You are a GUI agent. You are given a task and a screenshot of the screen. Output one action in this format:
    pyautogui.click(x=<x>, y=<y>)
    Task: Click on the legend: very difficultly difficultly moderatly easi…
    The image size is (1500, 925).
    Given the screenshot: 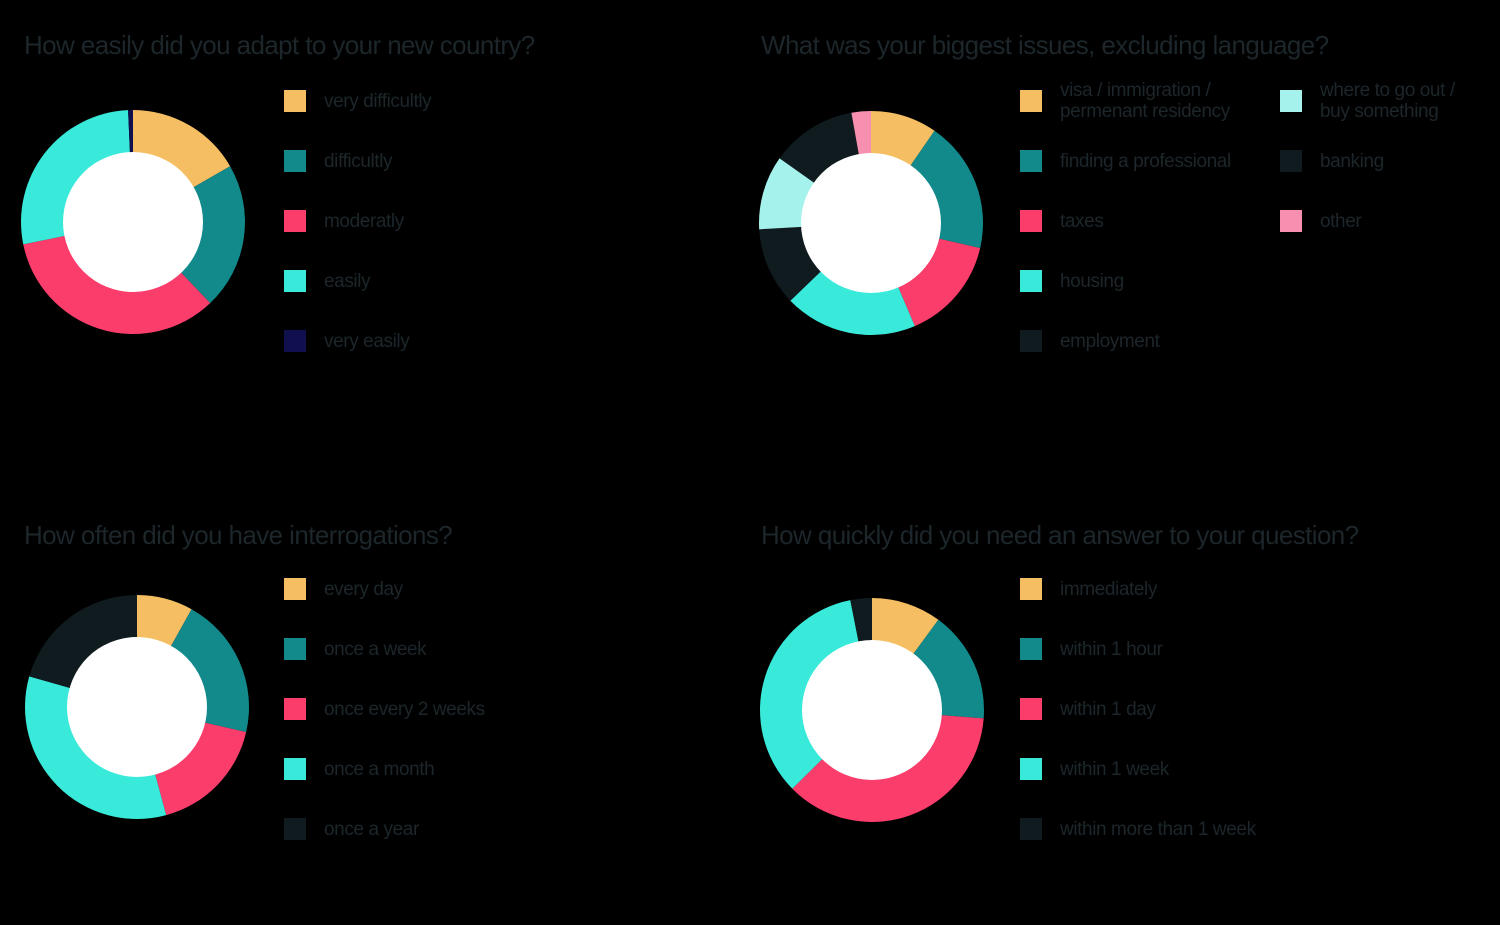 What is the action you would take?
    pyautogui.click(x=358, y=221)
    